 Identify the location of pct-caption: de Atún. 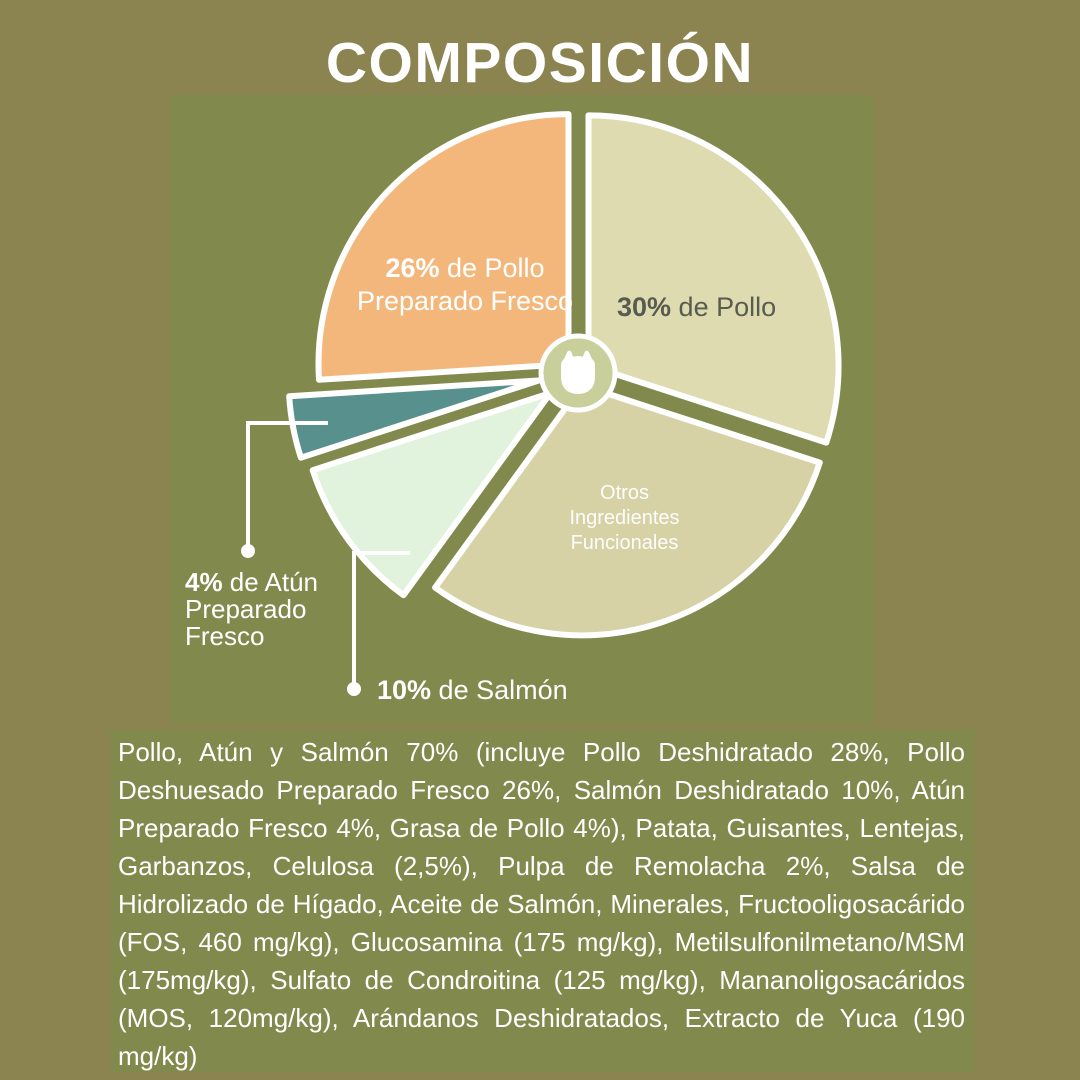
(270, 582).